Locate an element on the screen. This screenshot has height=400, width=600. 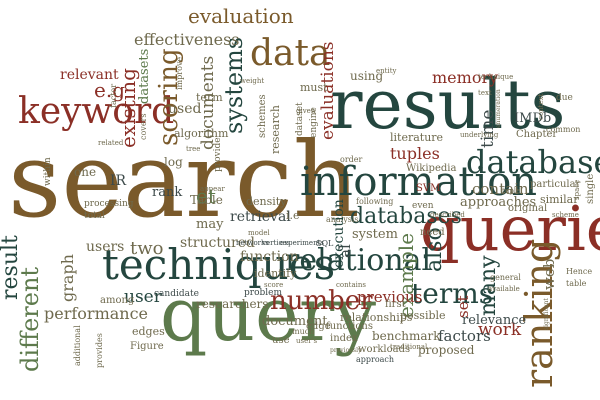
word-one: one is located at coordinates (85, 172).